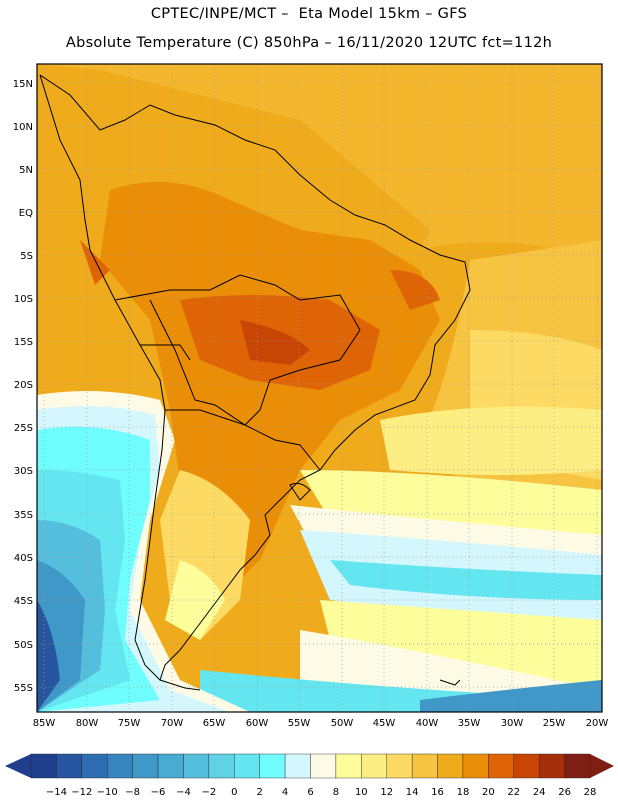  Describe the element at coordinates (384, 723) in the screenshot. I see `lon-label: 45W` at that location.